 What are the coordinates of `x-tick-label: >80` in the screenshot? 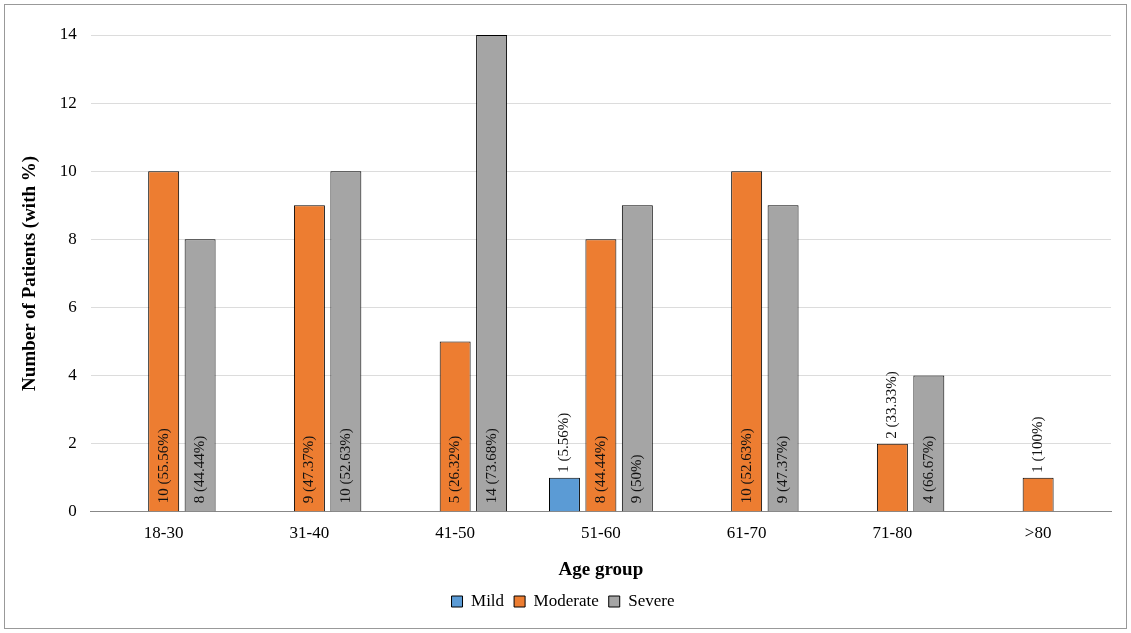 It's located at (1038, 533).